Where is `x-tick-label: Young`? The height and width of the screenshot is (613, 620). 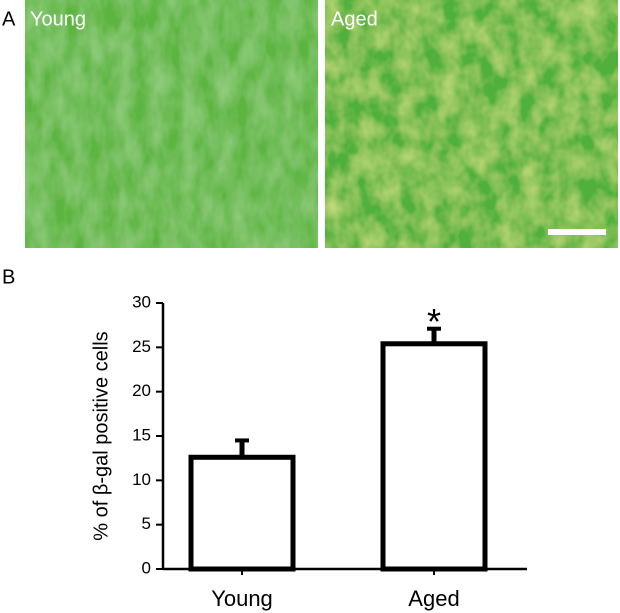 x-tick-label: Young is located at coordinates (242, 598).